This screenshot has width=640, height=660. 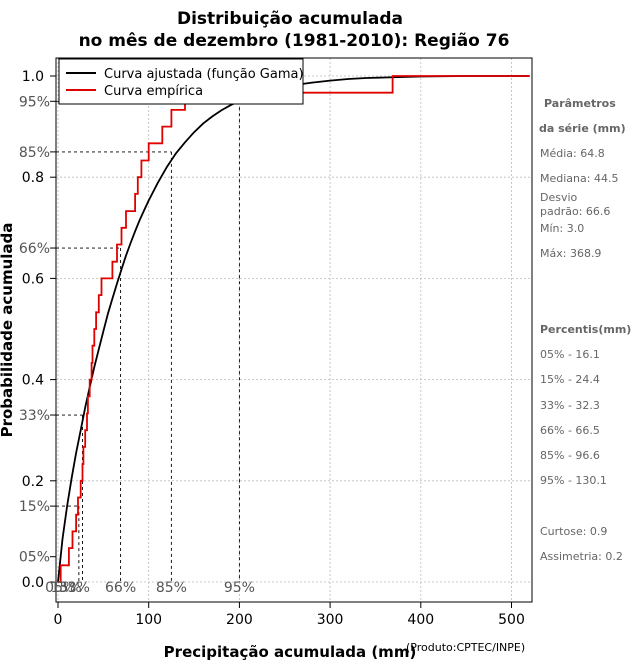 I want to click on params-heading-line2: da série (mm), so click(x=582, y=128).